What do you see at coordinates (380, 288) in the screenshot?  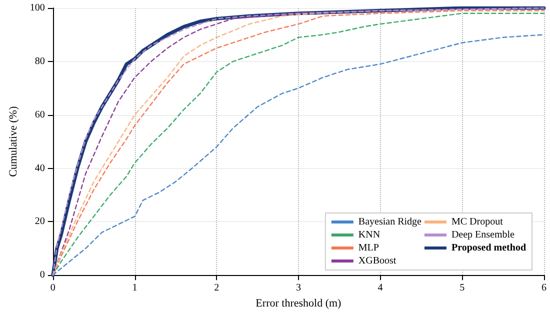 I see `x-tick-label: 4` at bounding box center [380, 288].